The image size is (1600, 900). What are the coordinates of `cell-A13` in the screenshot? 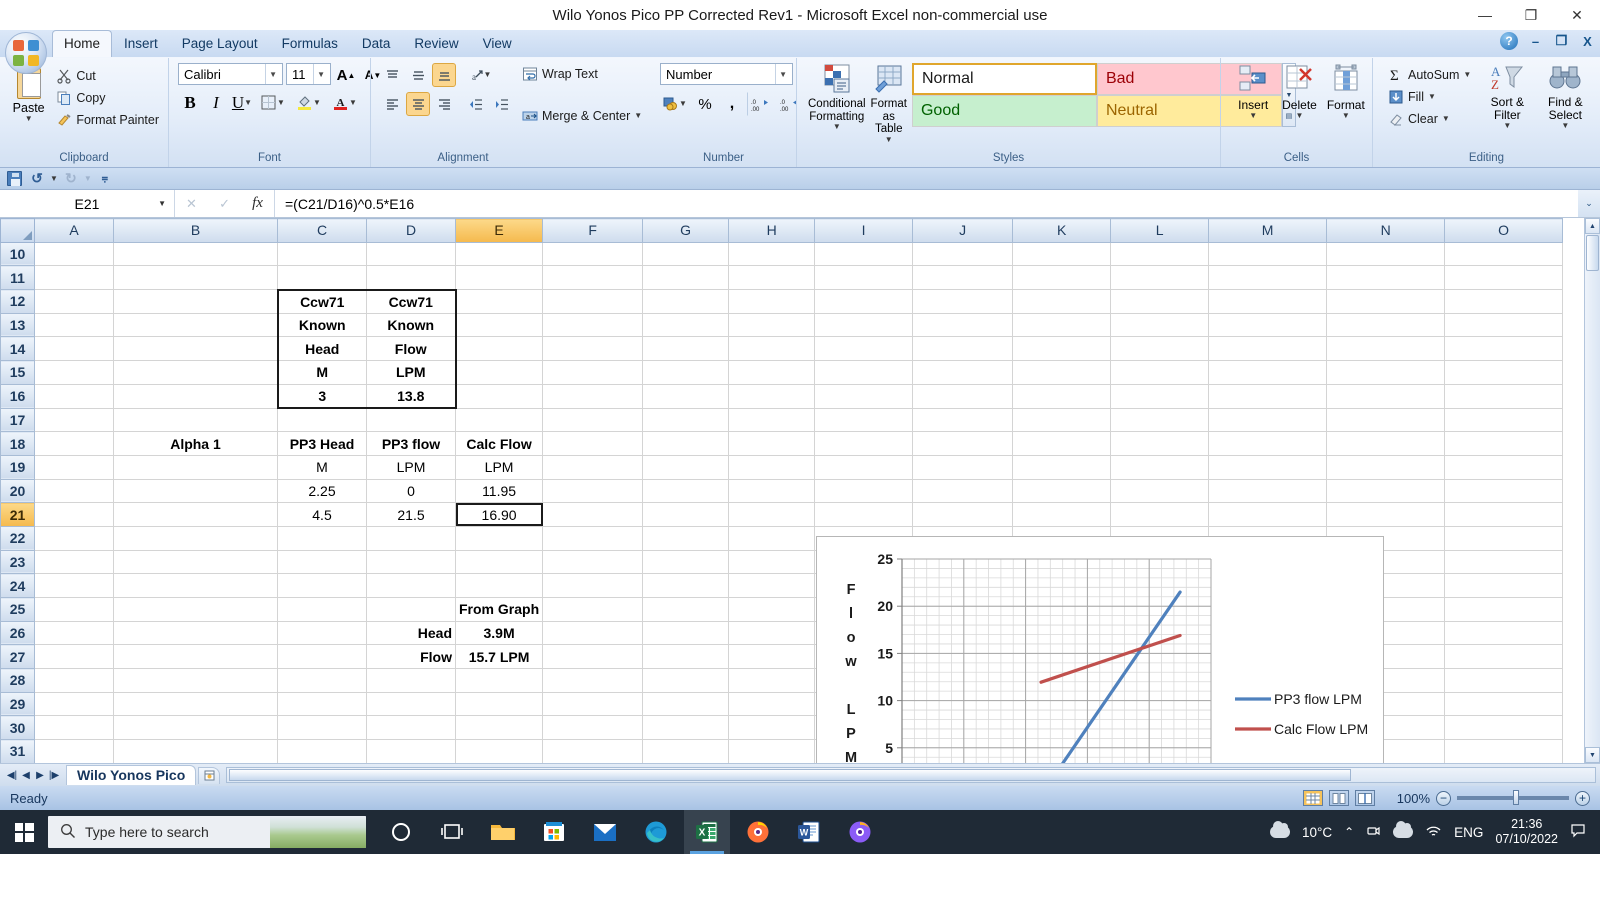 It's located at (74, 325).